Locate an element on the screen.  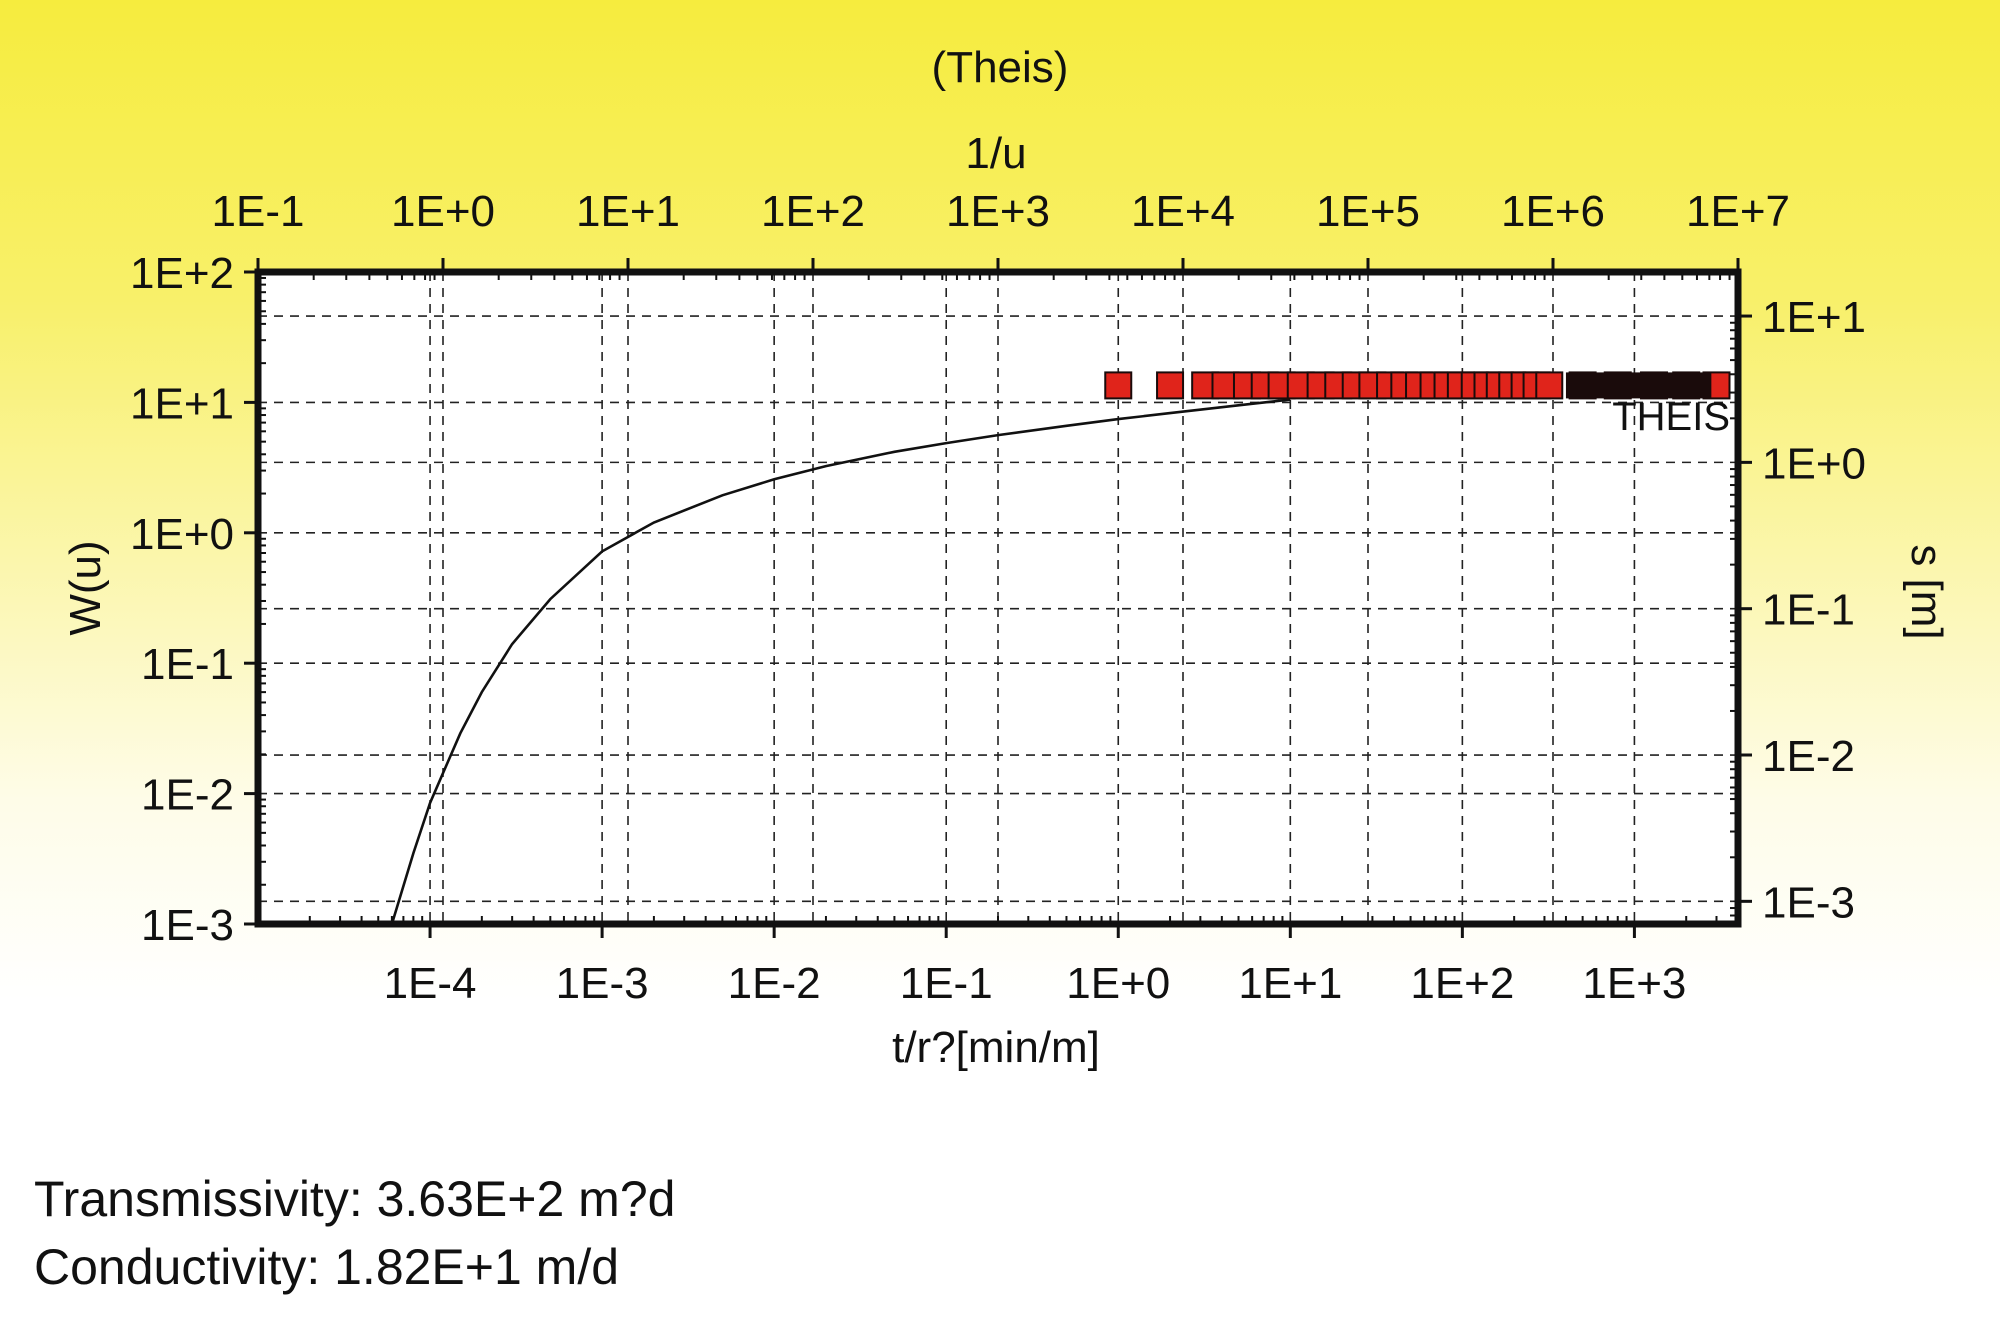
x-tick-label: 1E-1 is located at coordinates (946, 983).